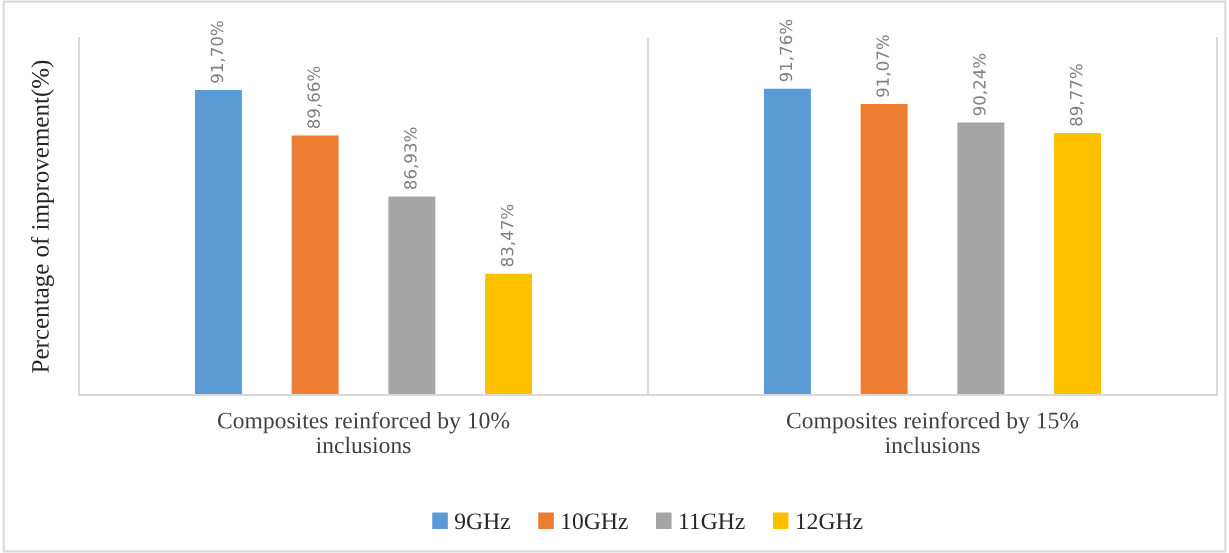 The width and height of the screenshot is (1229, 553). What do you see at coordinates (595, 521) in the screenshot?
I see `legend-label: 10GHz` at bounding box center [595, 521].